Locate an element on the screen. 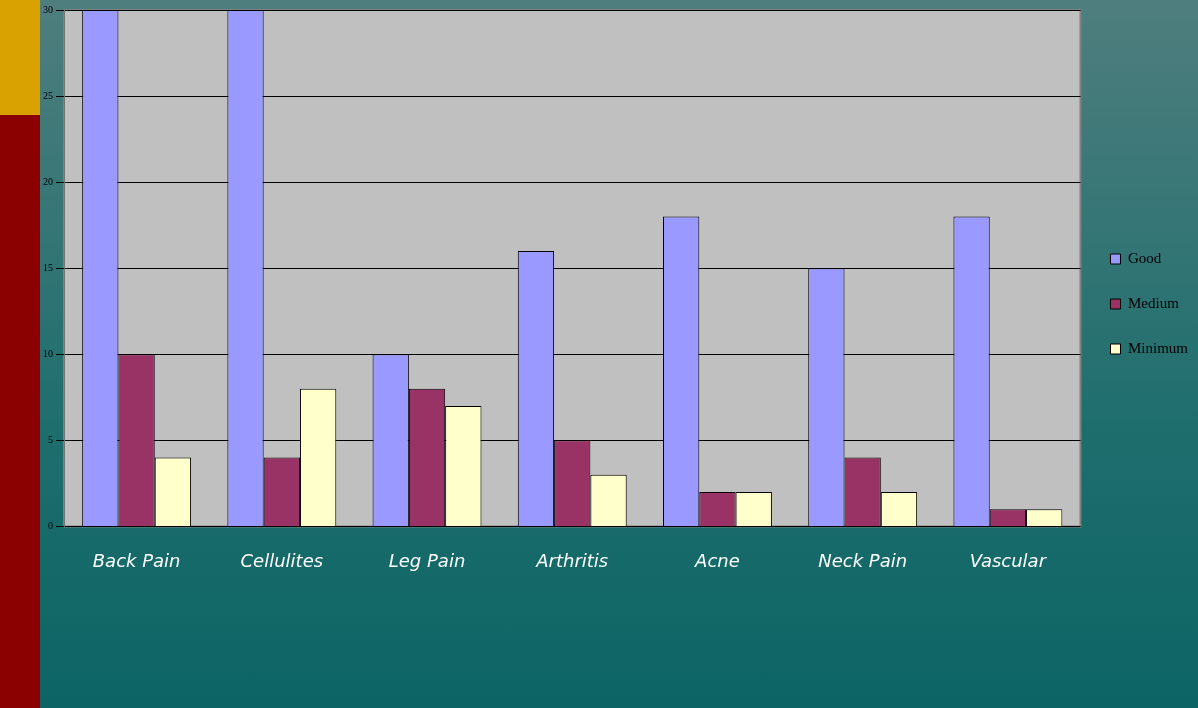 Image resolution: width=1198 pixels, height=708 pixels. x-tick-label: Cellulites is located at coordinates (282, 560).